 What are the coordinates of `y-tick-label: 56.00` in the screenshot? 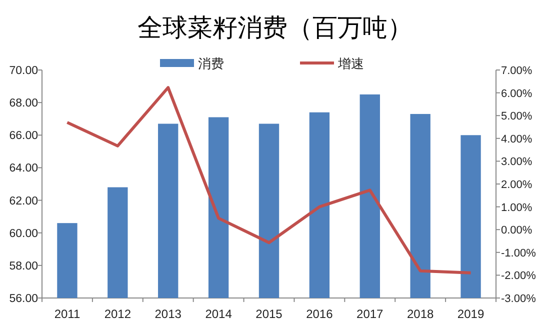 It's located at (23, 299).